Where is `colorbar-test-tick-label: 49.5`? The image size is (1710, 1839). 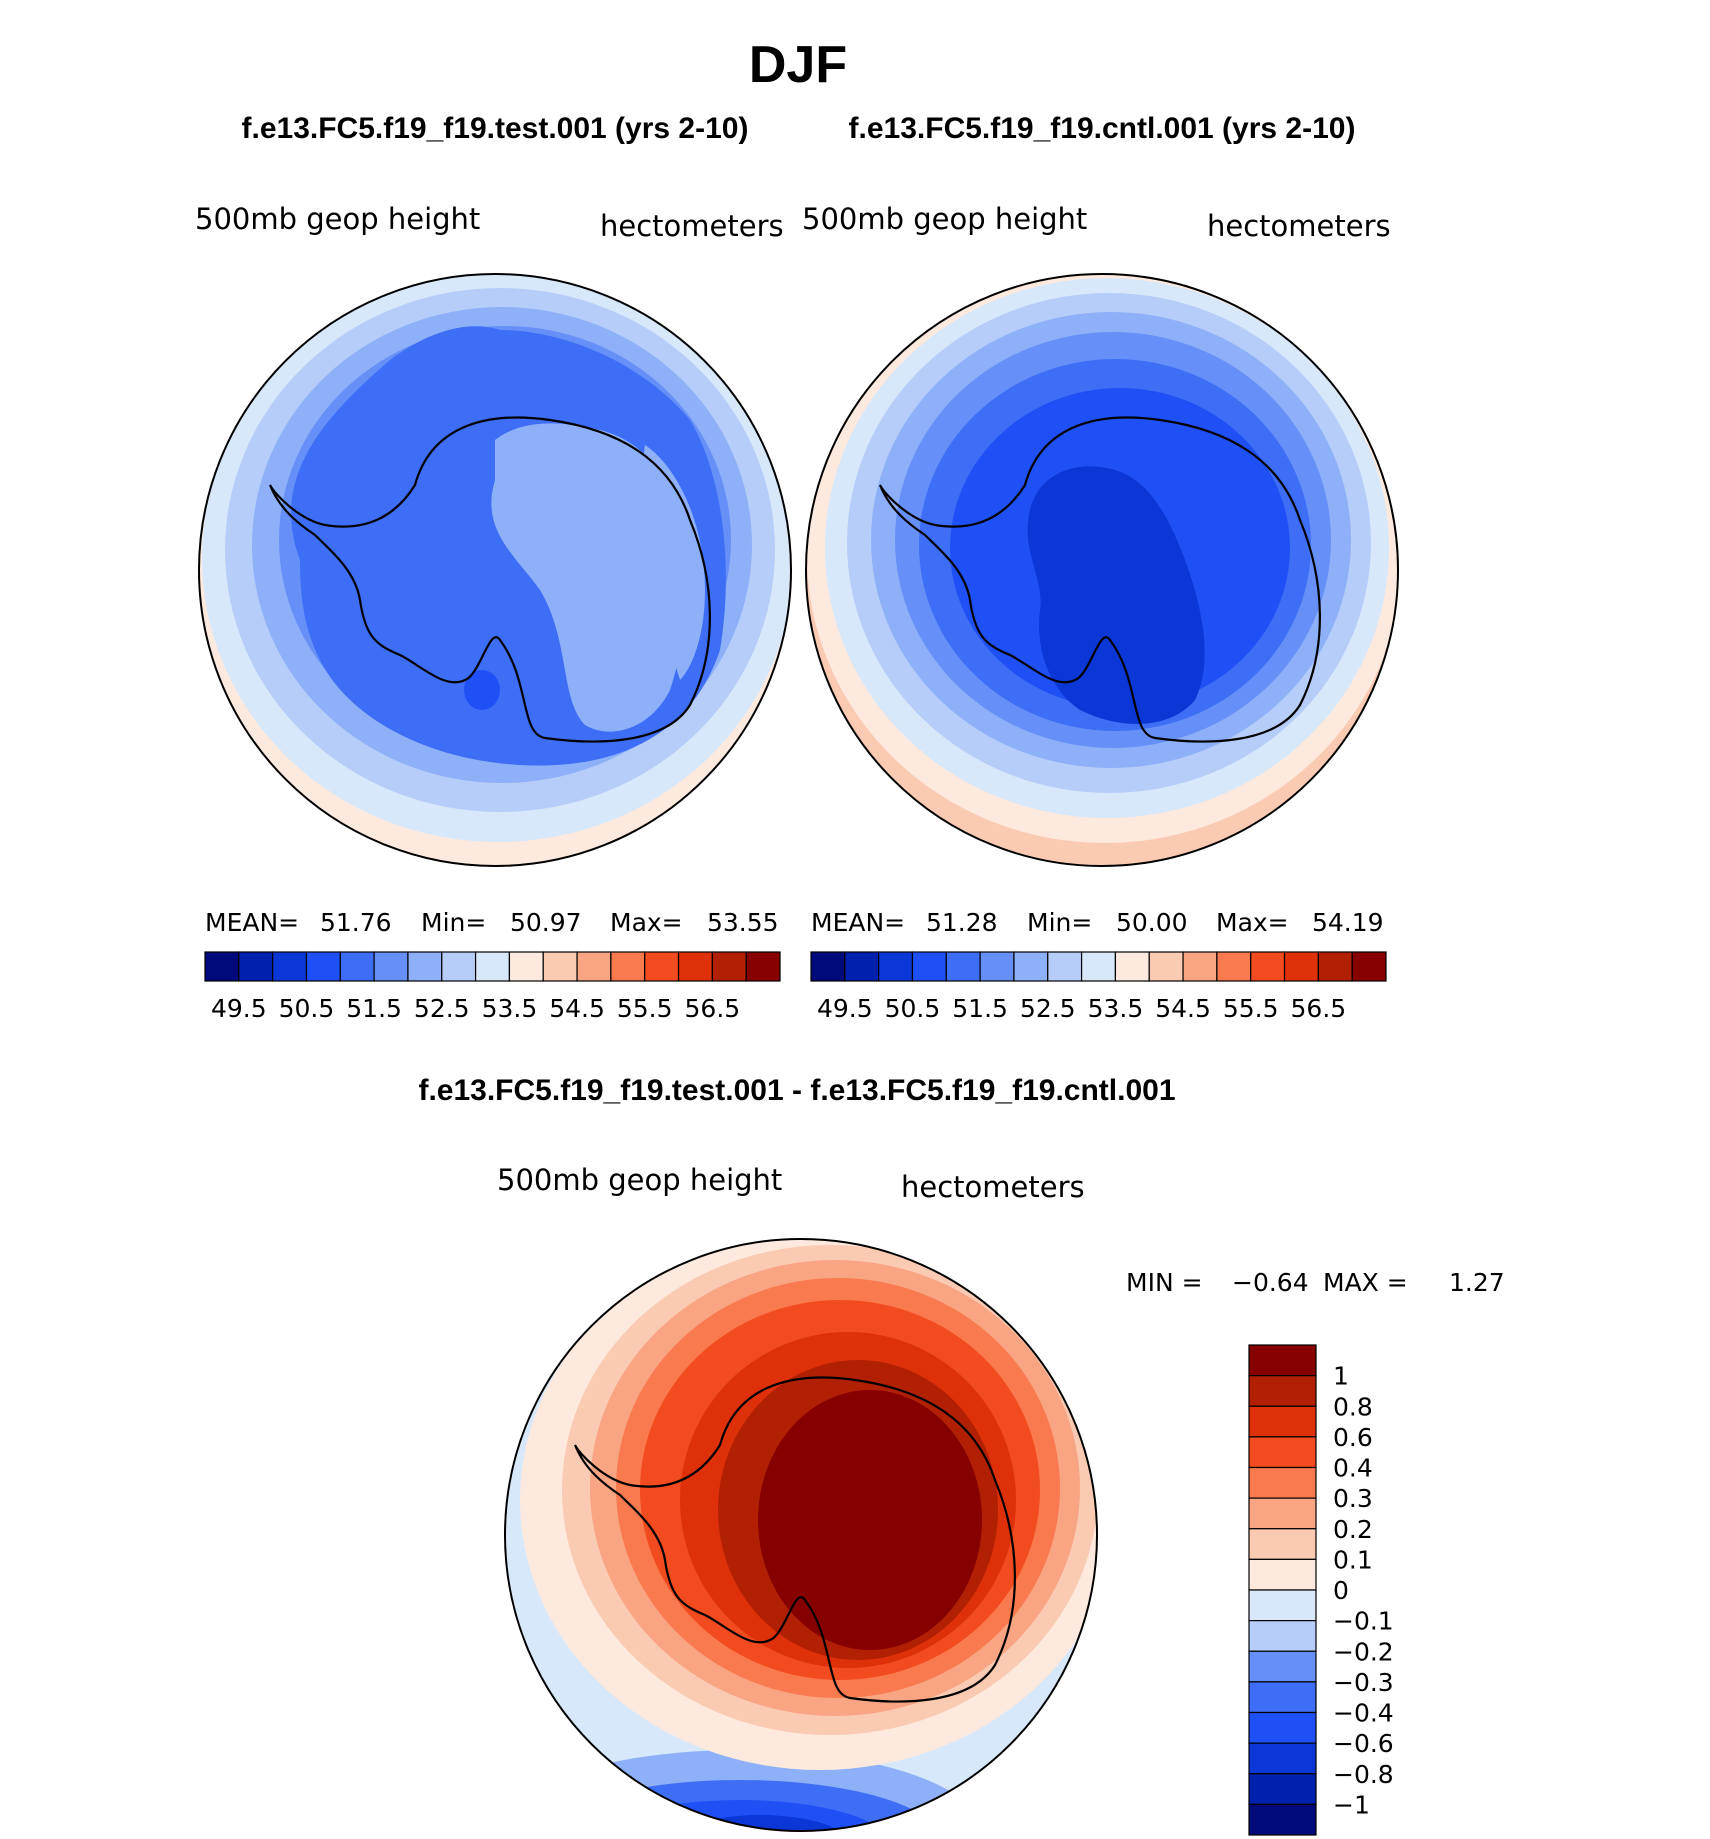 colorbar-test-tick-label: 49.5 is located at coordinates (239, 1008).